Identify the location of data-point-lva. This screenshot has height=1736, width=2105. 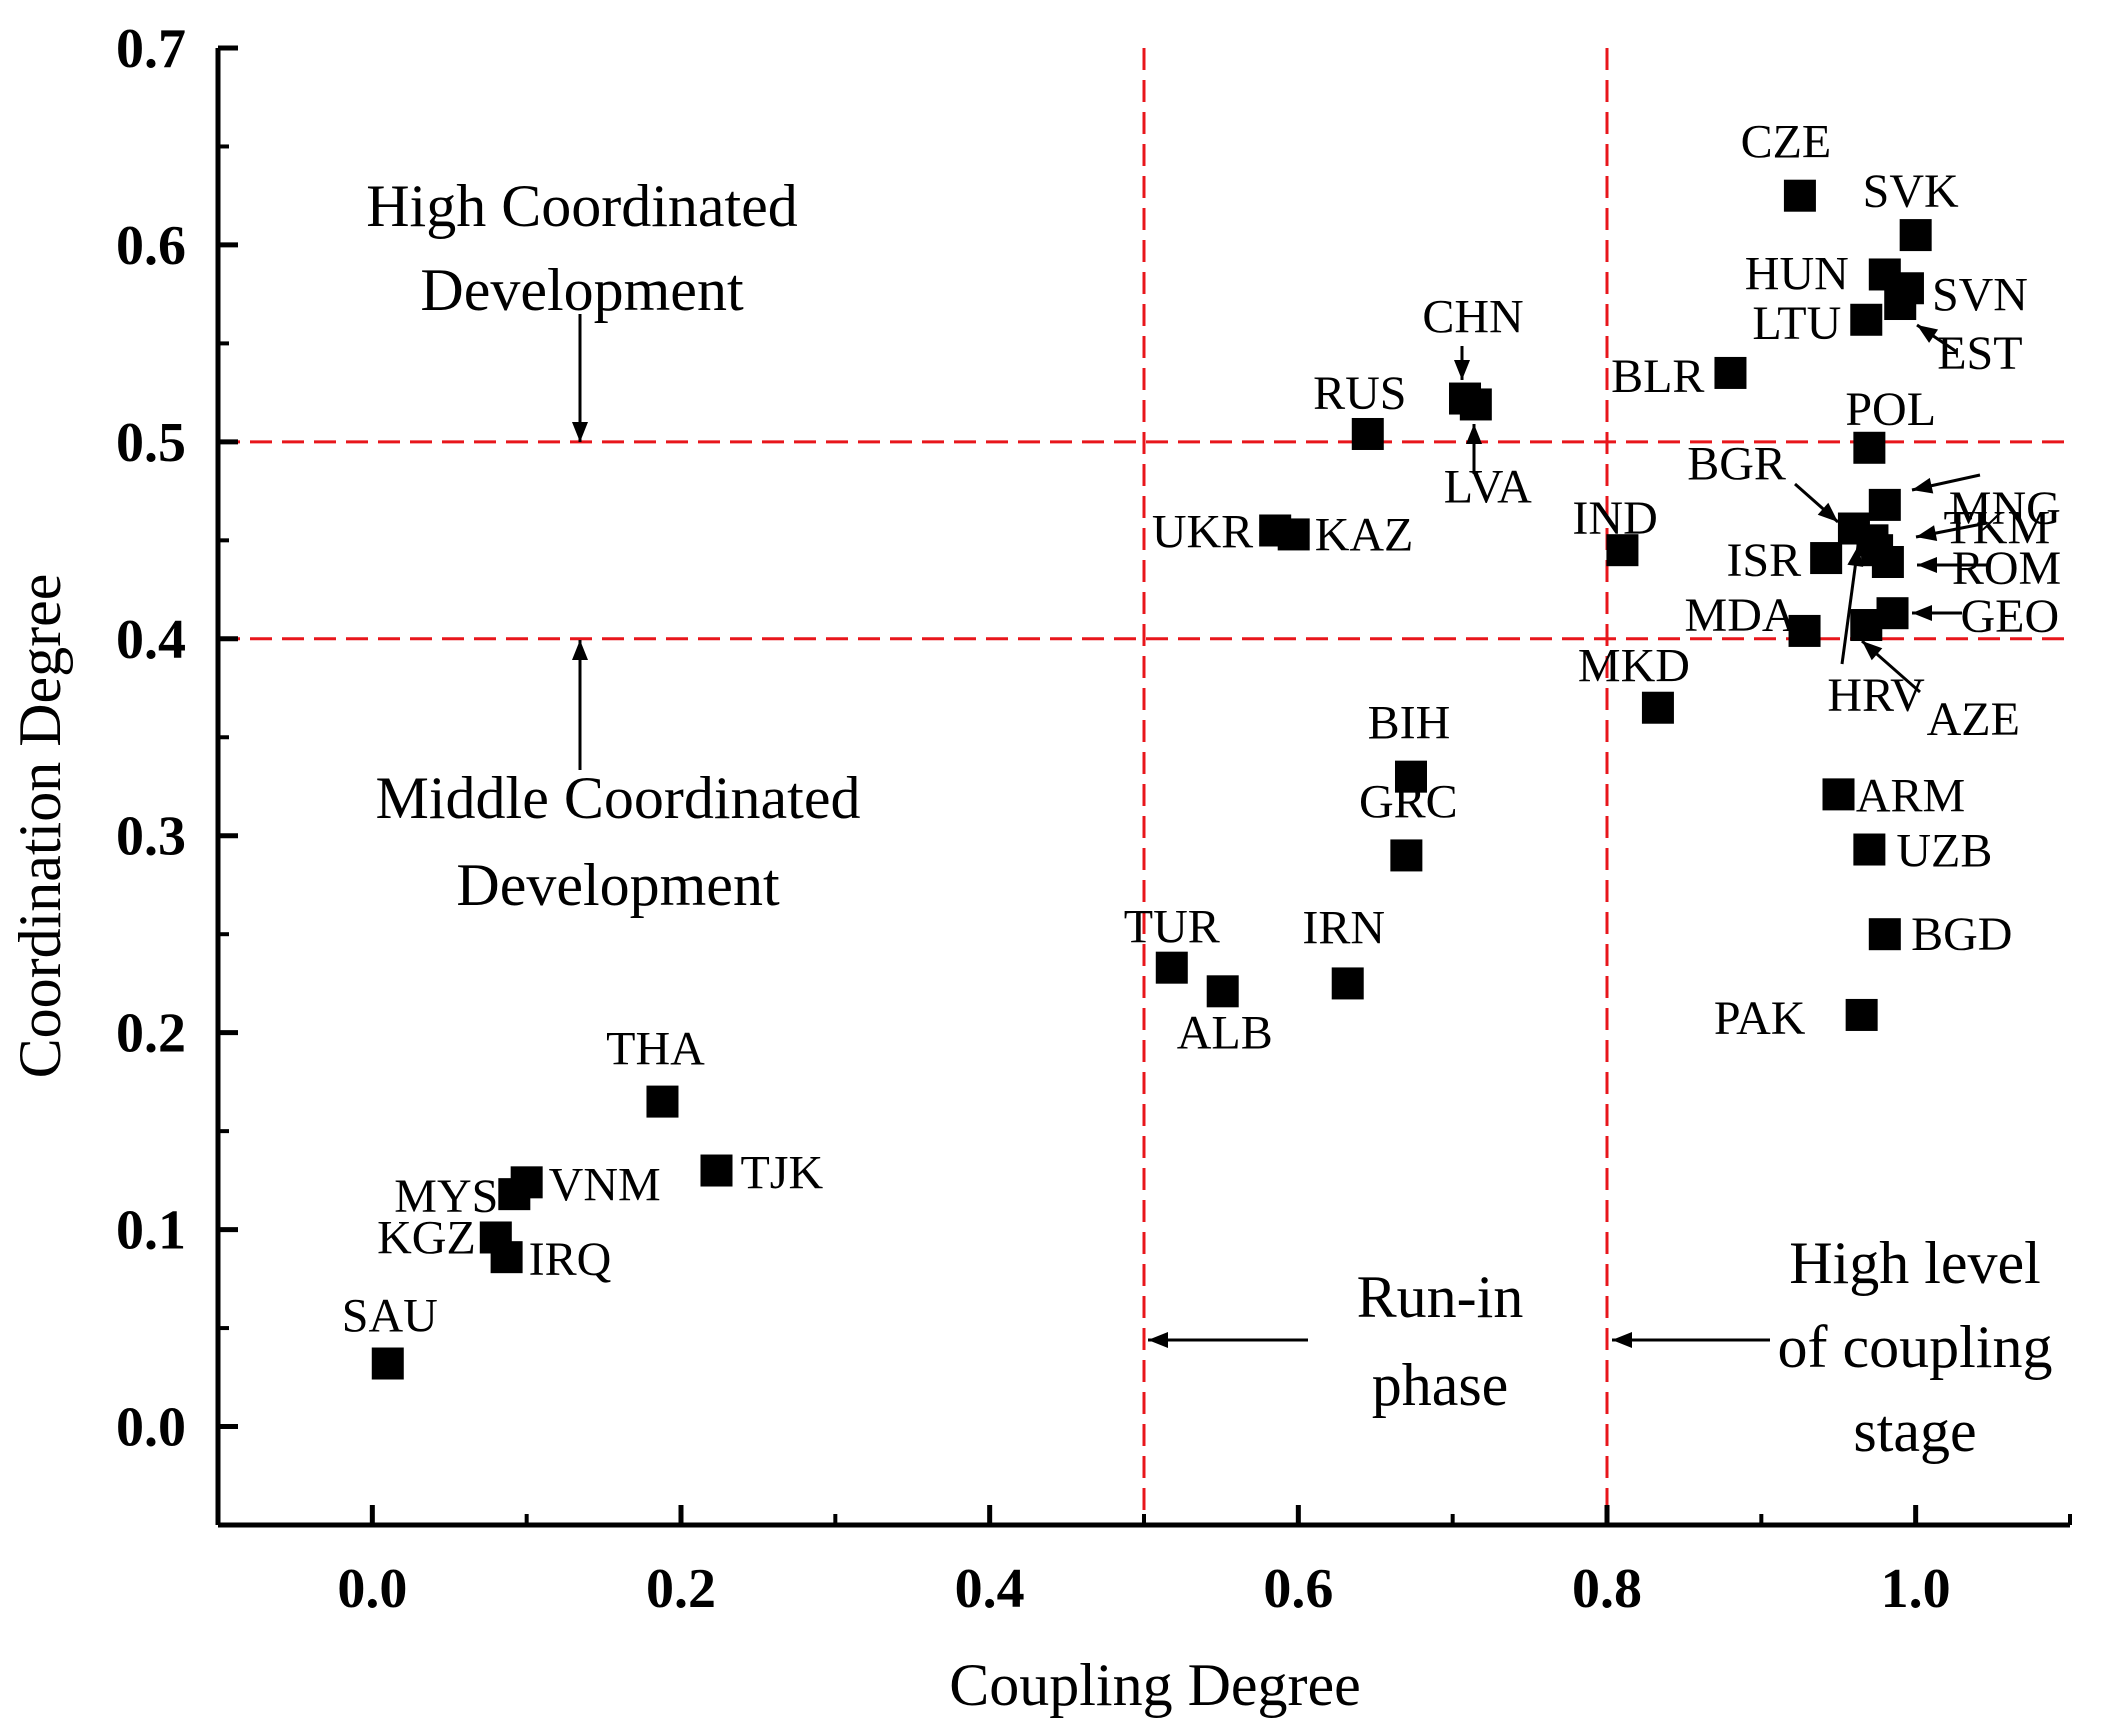
(1475, 404).